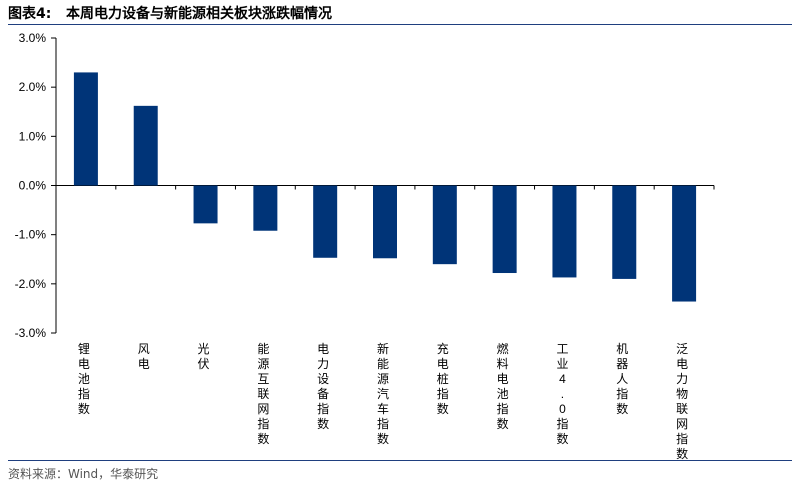  Describe the element at coordinates (383, 393) in the screenshot. I see `x-tick-label: 新能源汽车指数` at that location.